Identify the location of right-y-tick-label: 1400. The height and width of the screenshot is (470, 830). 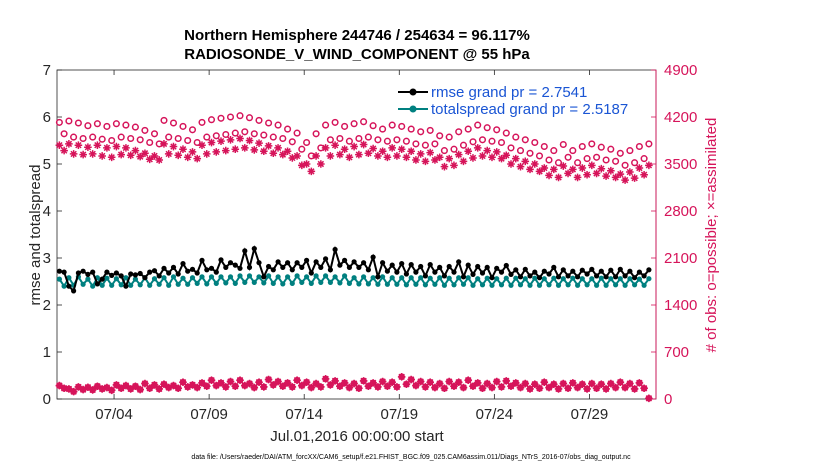
(680, 305).